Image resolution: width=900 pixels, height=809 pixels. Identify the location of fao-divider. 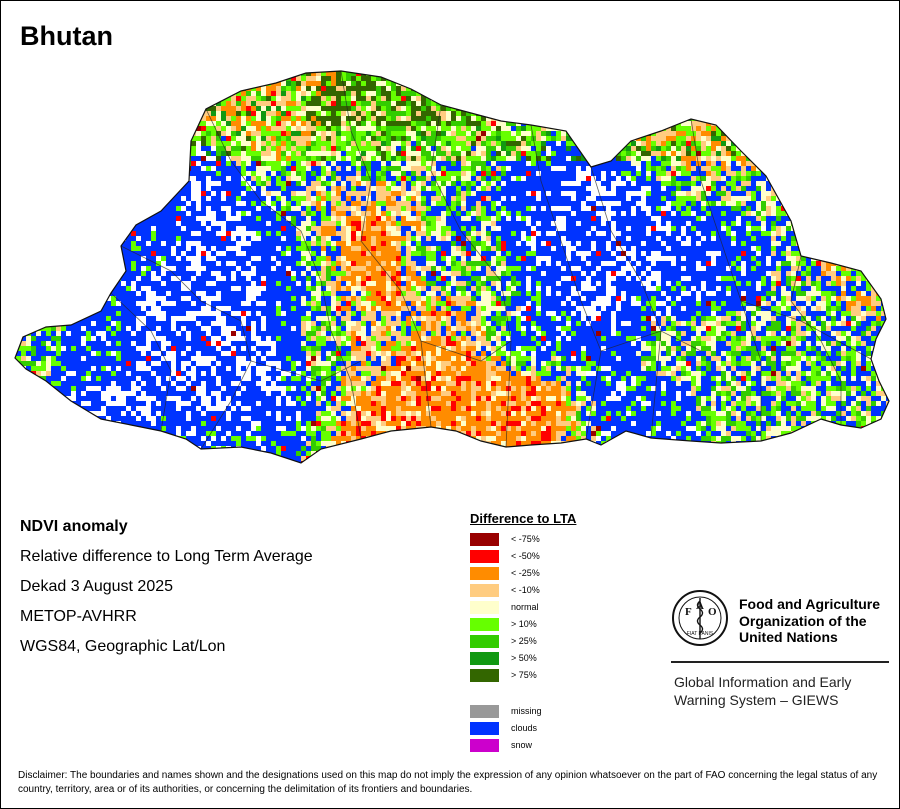
(780, 662).